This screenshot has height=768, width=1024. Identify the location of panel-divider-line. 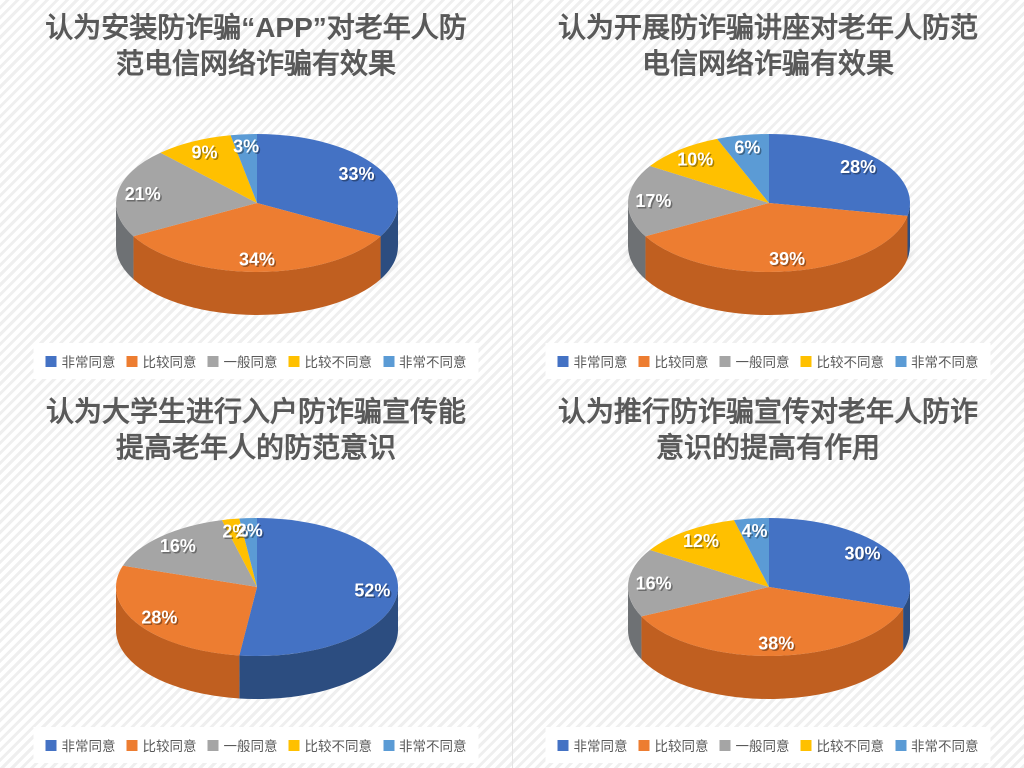
(512, 384).